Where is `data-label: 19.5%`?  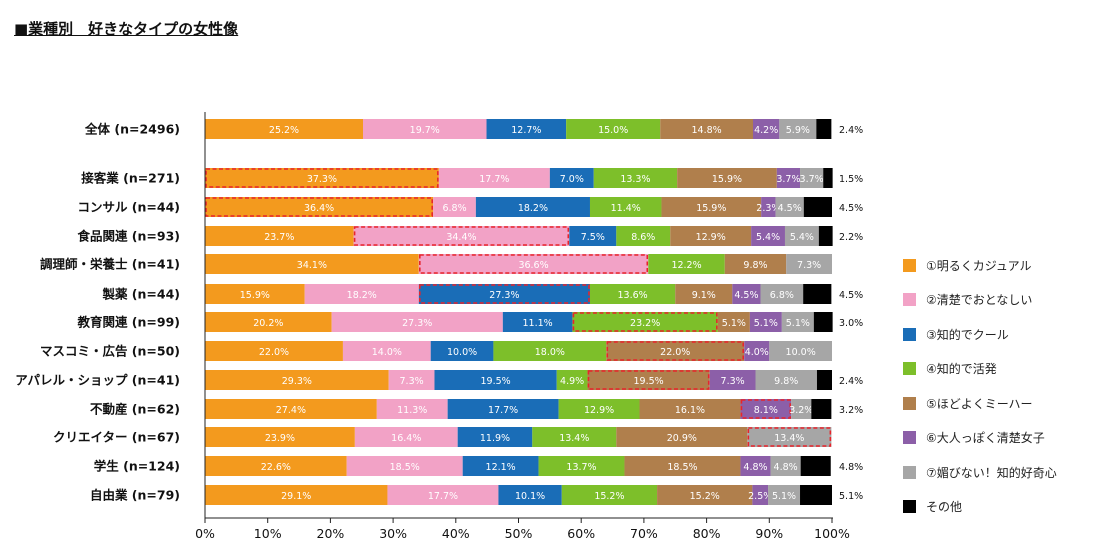
data-label: 19.5% is located at coordinates (496, 381).